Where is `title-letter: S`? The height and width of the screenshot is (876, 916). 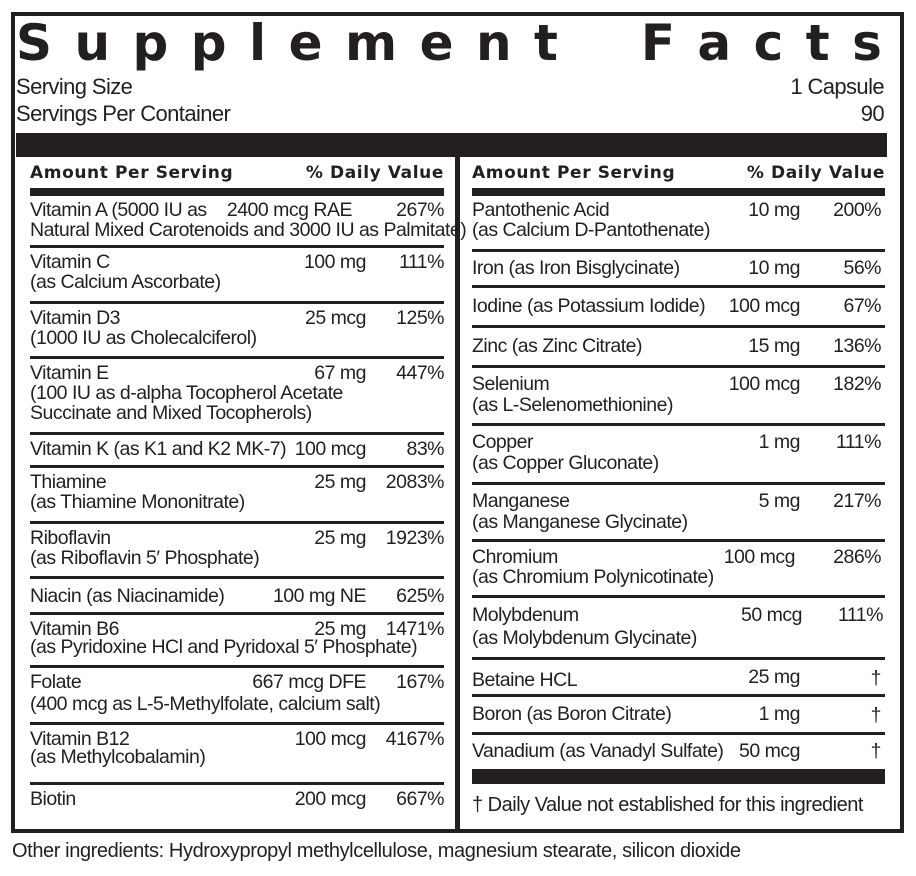
title-letter: S is located at coordinates (34, 43).